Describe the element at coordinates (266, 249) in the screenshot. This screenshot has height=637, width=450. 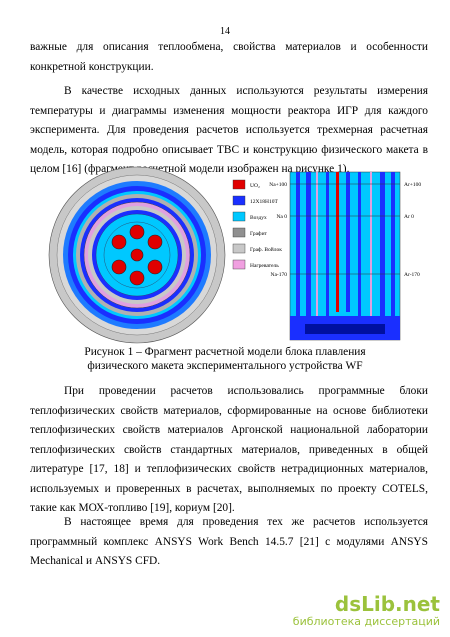
I see `legend-label: Граф. Войлок` at that location.